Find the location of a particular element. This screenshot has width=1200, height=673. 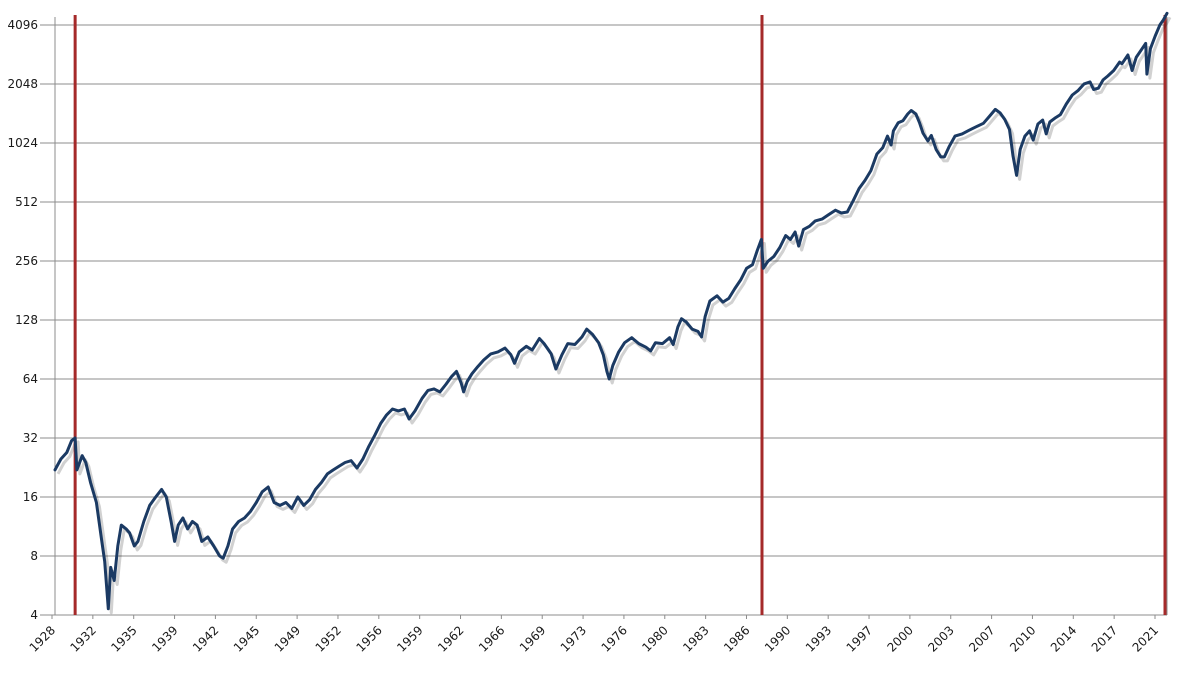

y-tick-label: 256 is located at coordinates (26, 261).